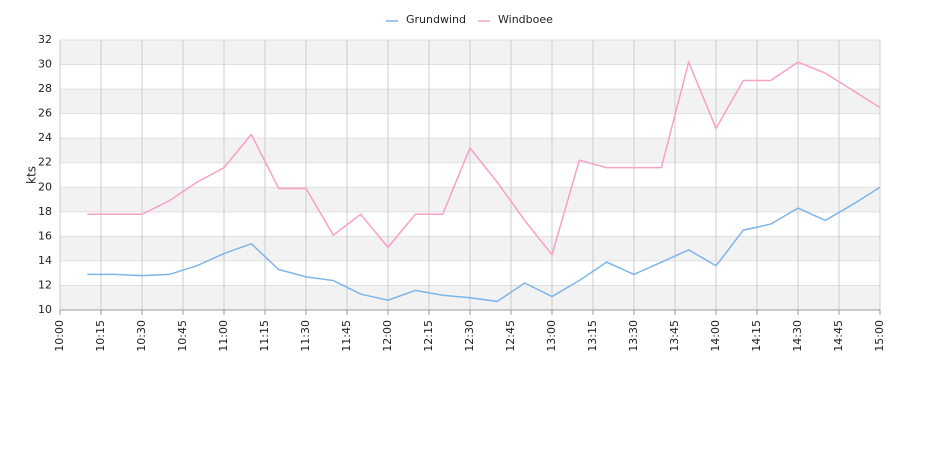  I want to click on y-tick-label: 18, so click(45, 211).